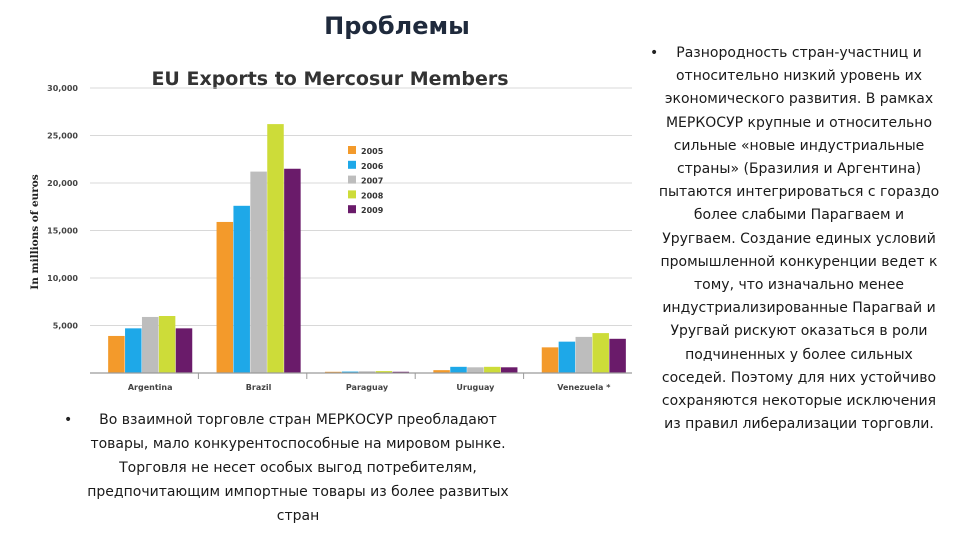 The image size is (960, 540). I want to click on slide-title: Проблемы, so click(397, 26).